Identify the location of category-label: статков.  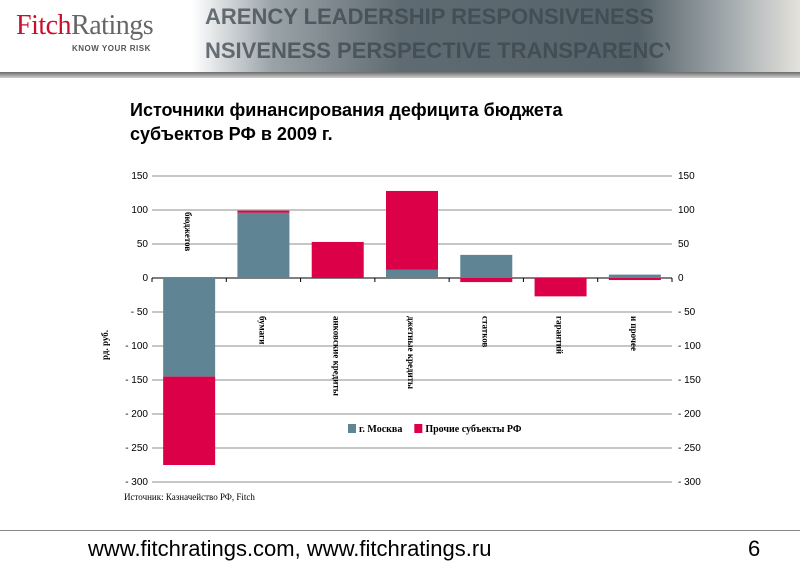
(485, 332).